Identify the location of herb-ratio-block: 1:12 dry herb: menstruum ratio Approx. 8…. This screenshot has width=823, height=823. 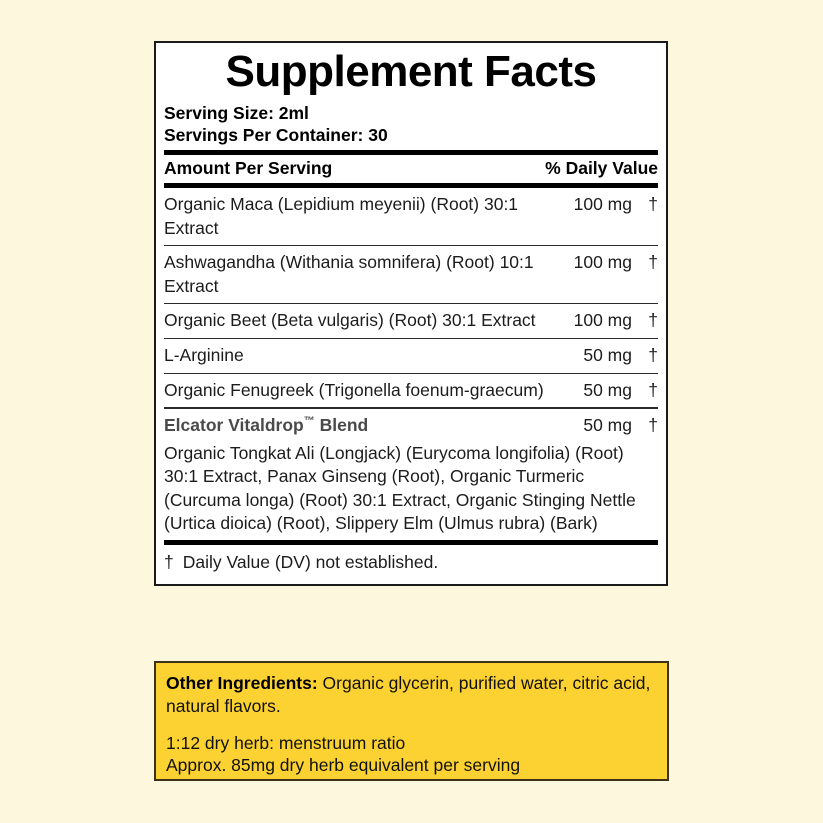
(411, 755).